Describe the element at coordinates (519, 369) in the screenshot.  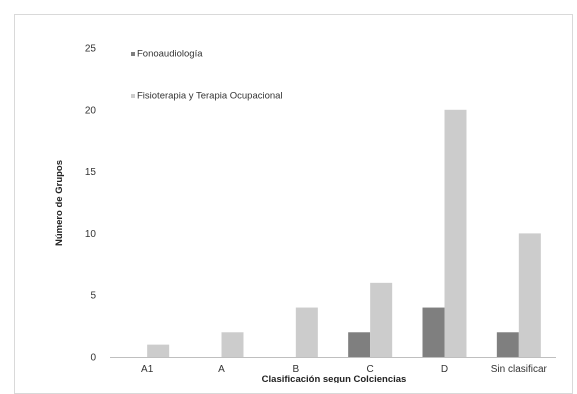
I see `x-tick-label: Sin clasificar` at that location.